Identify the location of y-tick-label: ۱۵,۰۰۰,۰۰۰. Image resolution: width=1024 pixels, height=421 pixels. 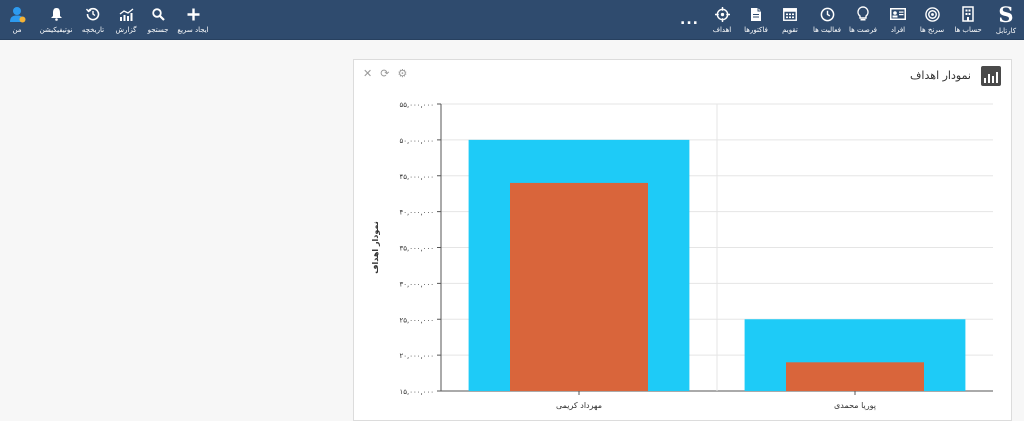
(416, 392).